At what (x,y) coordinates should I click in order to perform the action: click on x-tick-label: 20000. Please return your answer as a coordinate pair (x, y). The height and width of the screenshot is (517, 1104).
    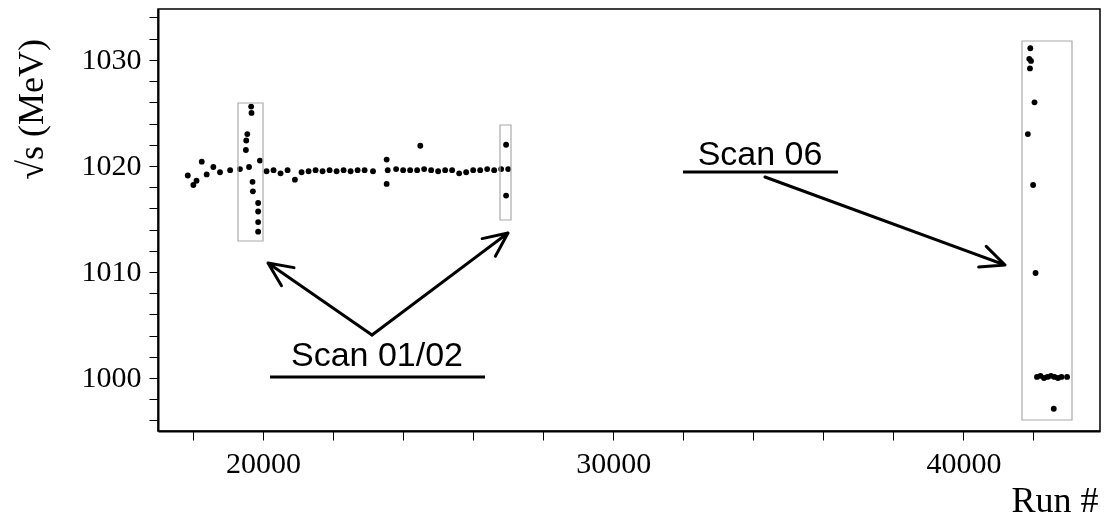
    Looking at the image, I should click on (264, 462).